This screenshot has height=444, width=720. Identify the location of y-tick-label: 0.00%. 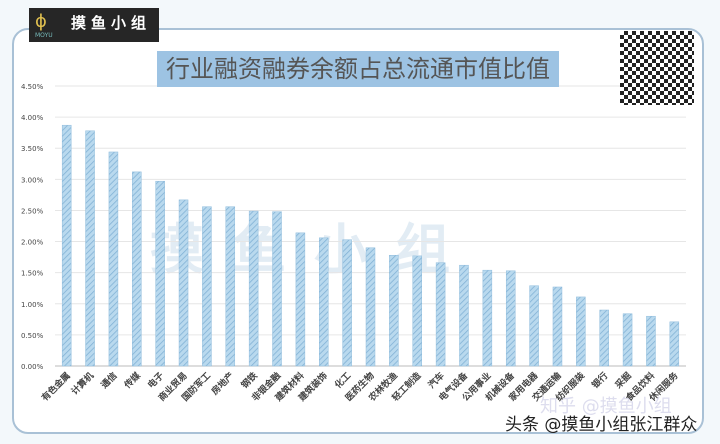
(32, 367).